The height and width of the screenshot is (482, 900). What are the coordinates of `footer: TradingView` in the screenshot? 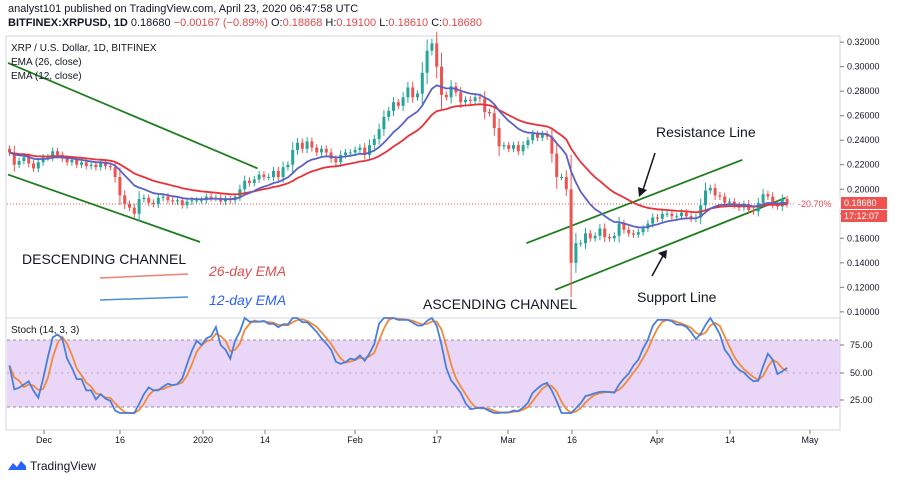 It's located at (52, 466).